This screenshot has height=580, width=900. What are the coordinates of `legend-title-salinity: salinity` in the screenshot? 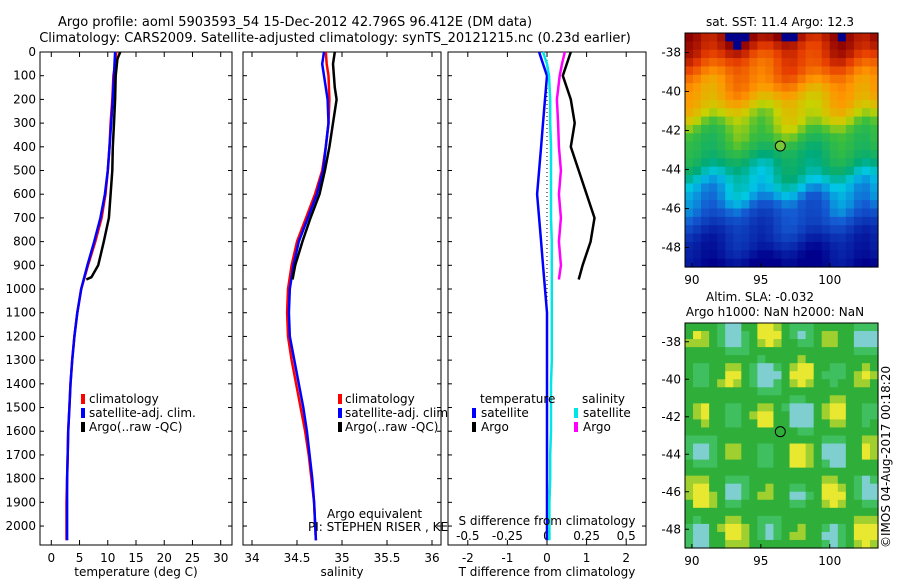 It's located at (603, 399).